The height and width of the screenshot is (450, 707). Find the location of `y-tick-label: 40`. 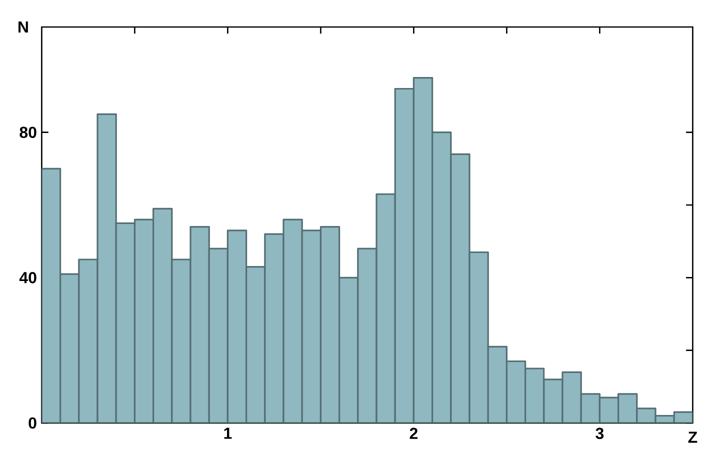

y-tick-label: 40 is located at coordinates (27, 278).